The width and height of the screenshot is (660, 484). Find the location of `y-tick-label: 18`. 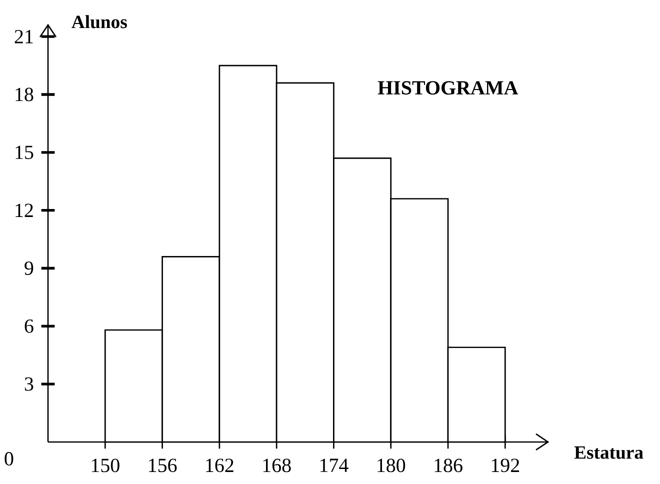

y-tick-label: 18 is located at coordinates (25, 95).